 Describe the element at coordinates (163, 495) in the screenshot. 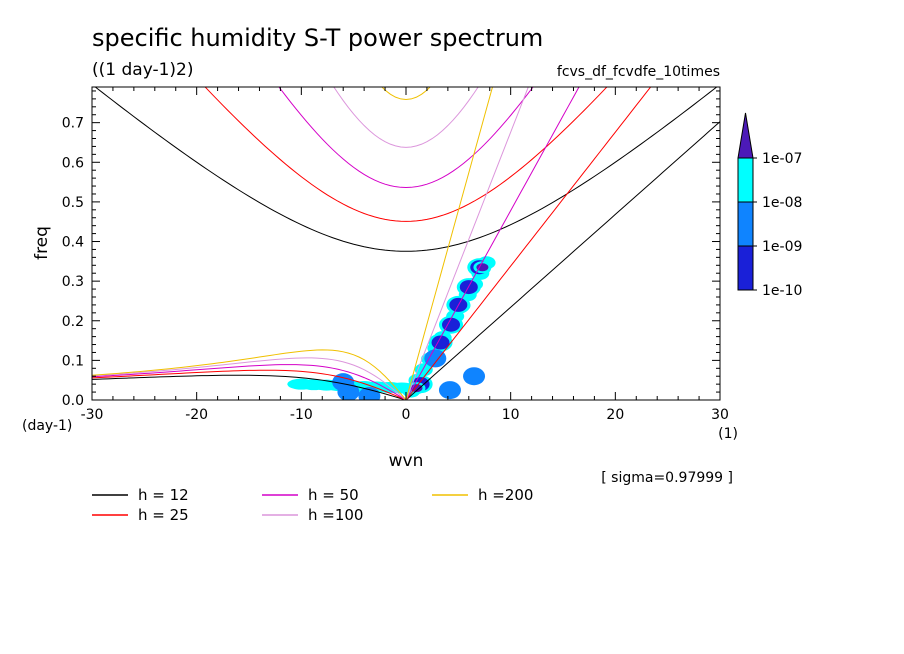

I see `legend-label: h = 12` at that location.